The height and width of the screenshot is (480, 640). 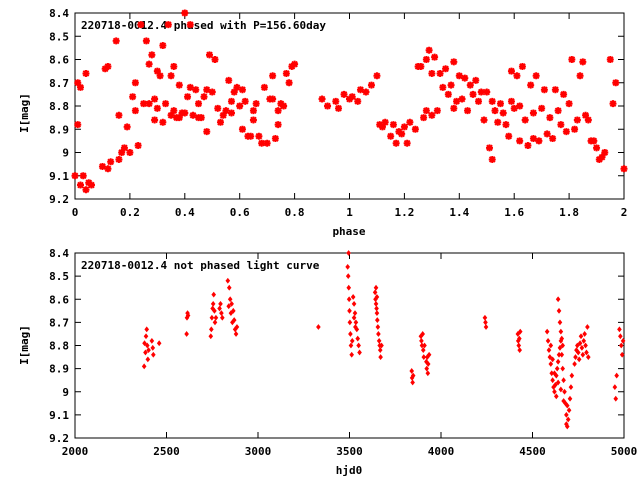 I want to click on phased-x-tick-label: 0.2, so click(x=130, y=212).